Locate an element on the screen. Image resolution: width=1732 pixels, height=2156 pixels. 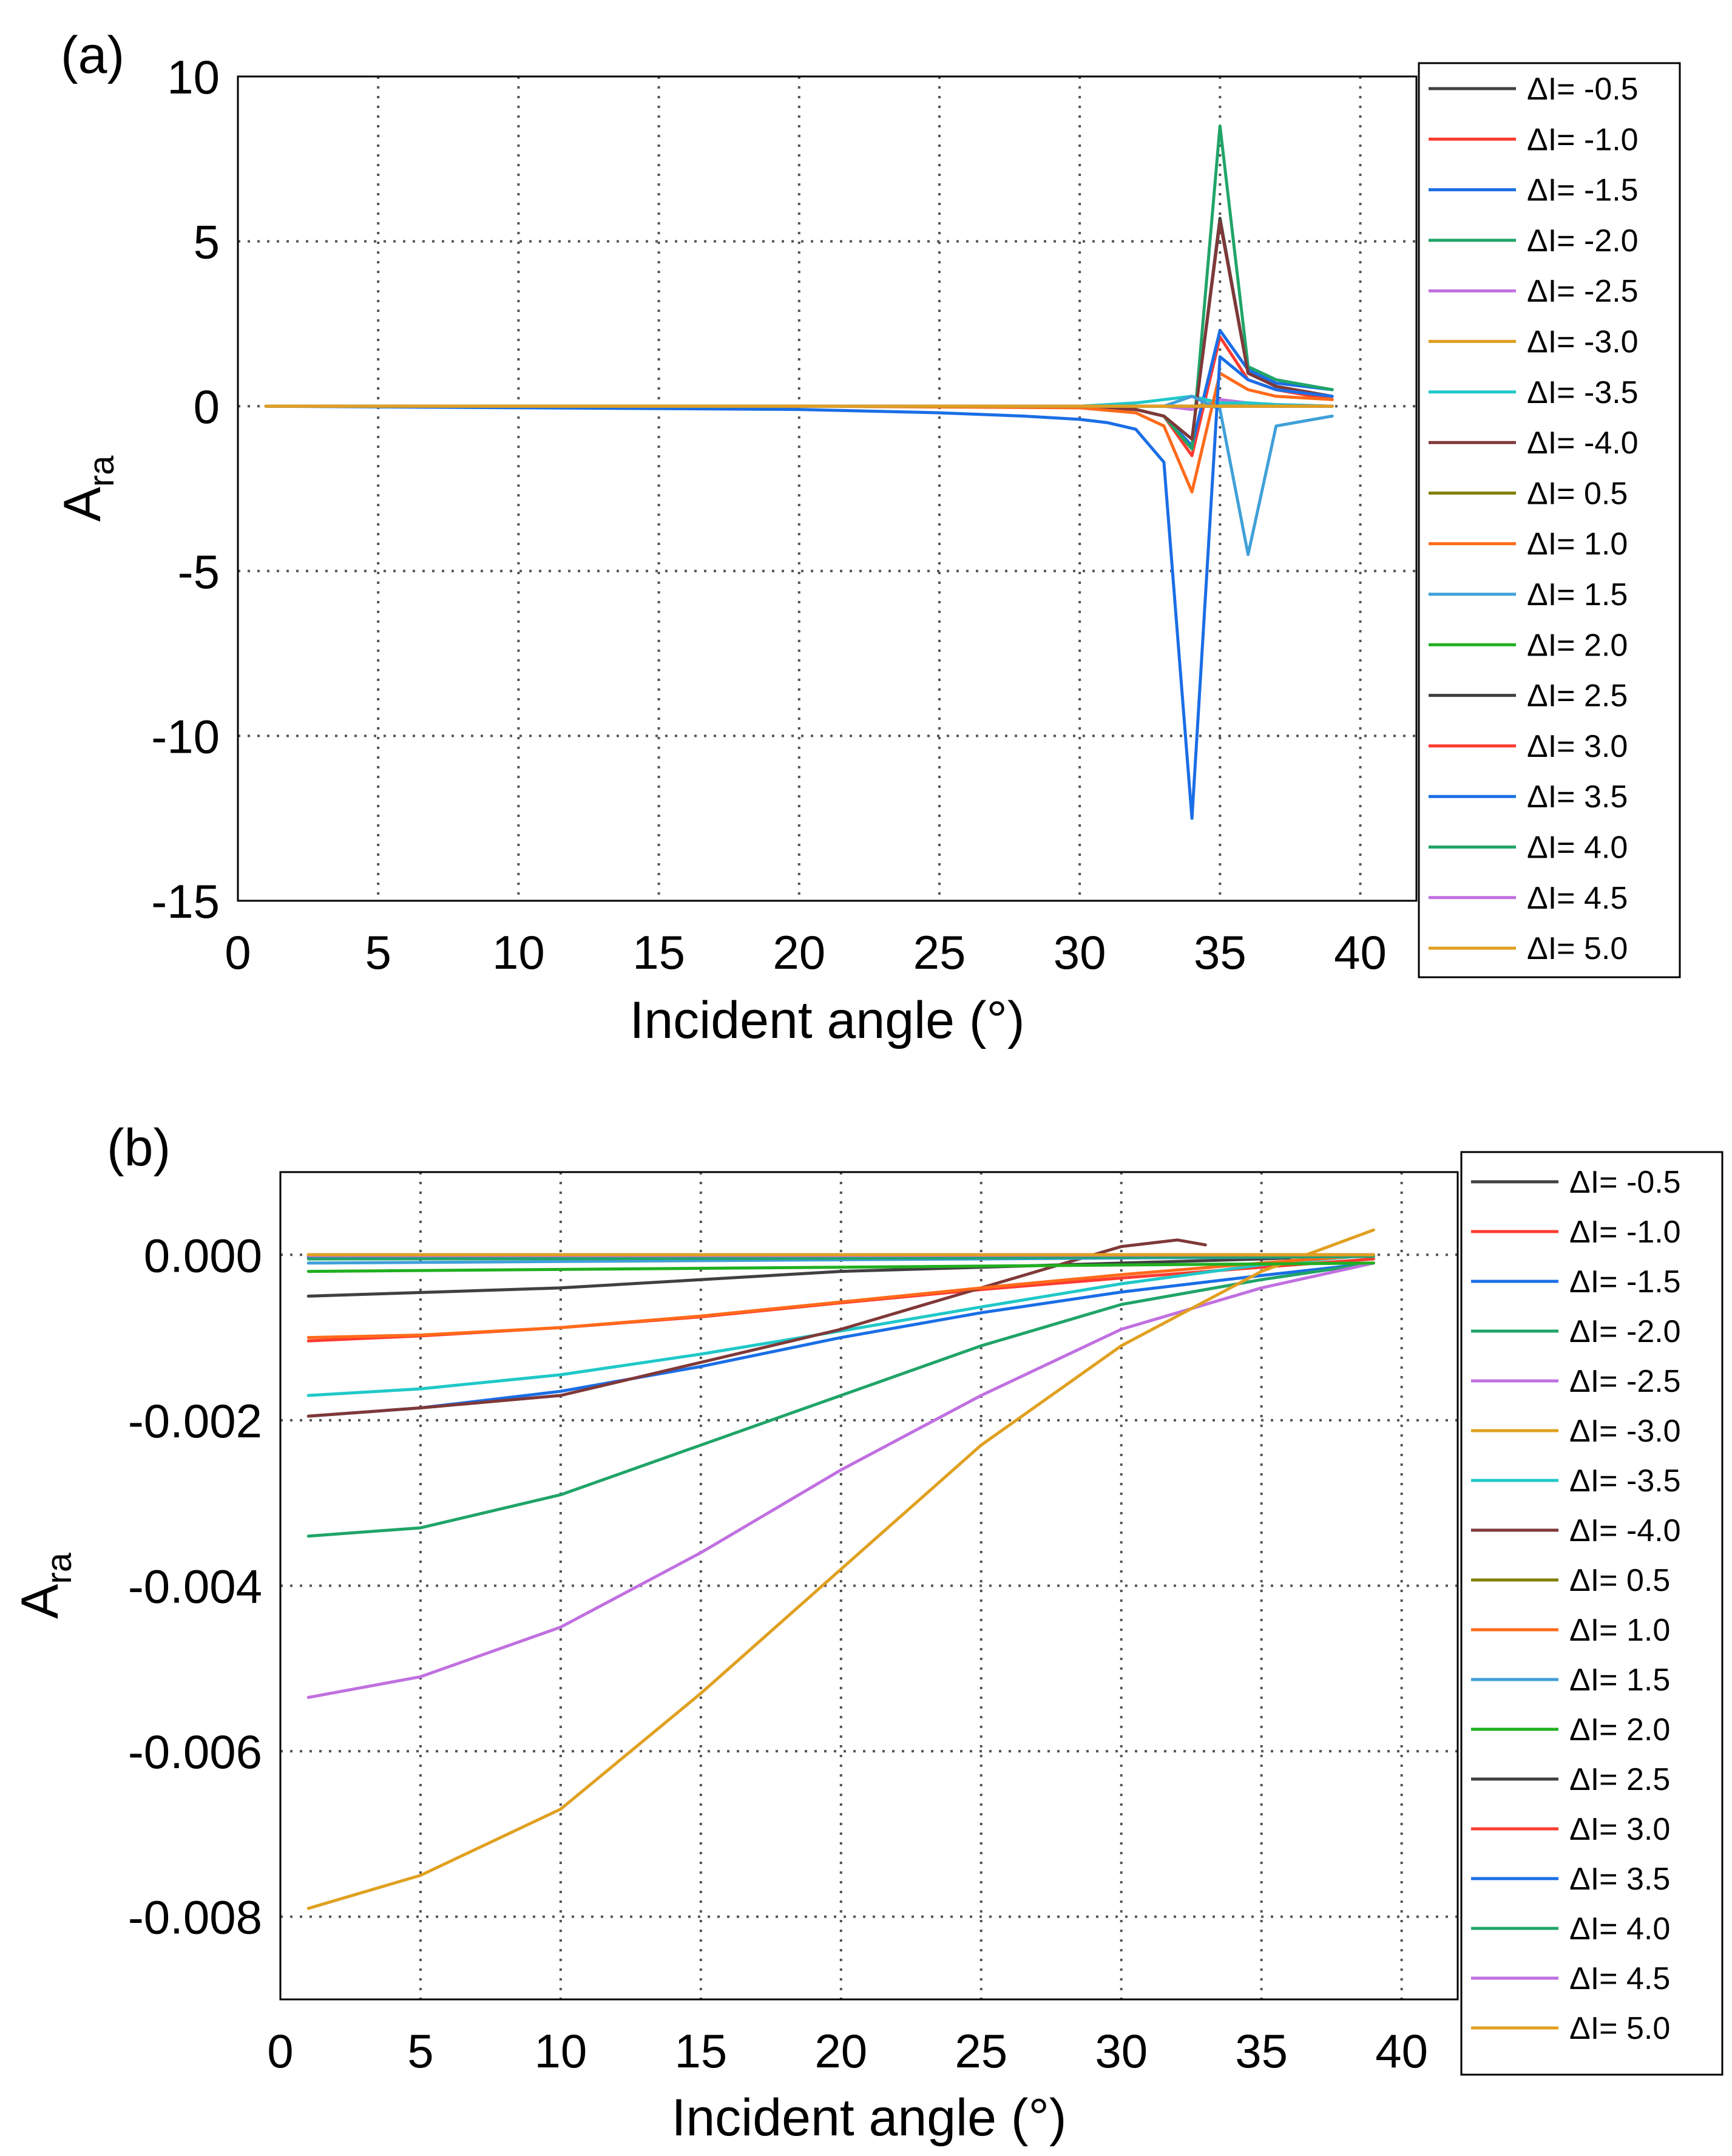
x-tick-label: 5 is located at coordinates (420, 2051).